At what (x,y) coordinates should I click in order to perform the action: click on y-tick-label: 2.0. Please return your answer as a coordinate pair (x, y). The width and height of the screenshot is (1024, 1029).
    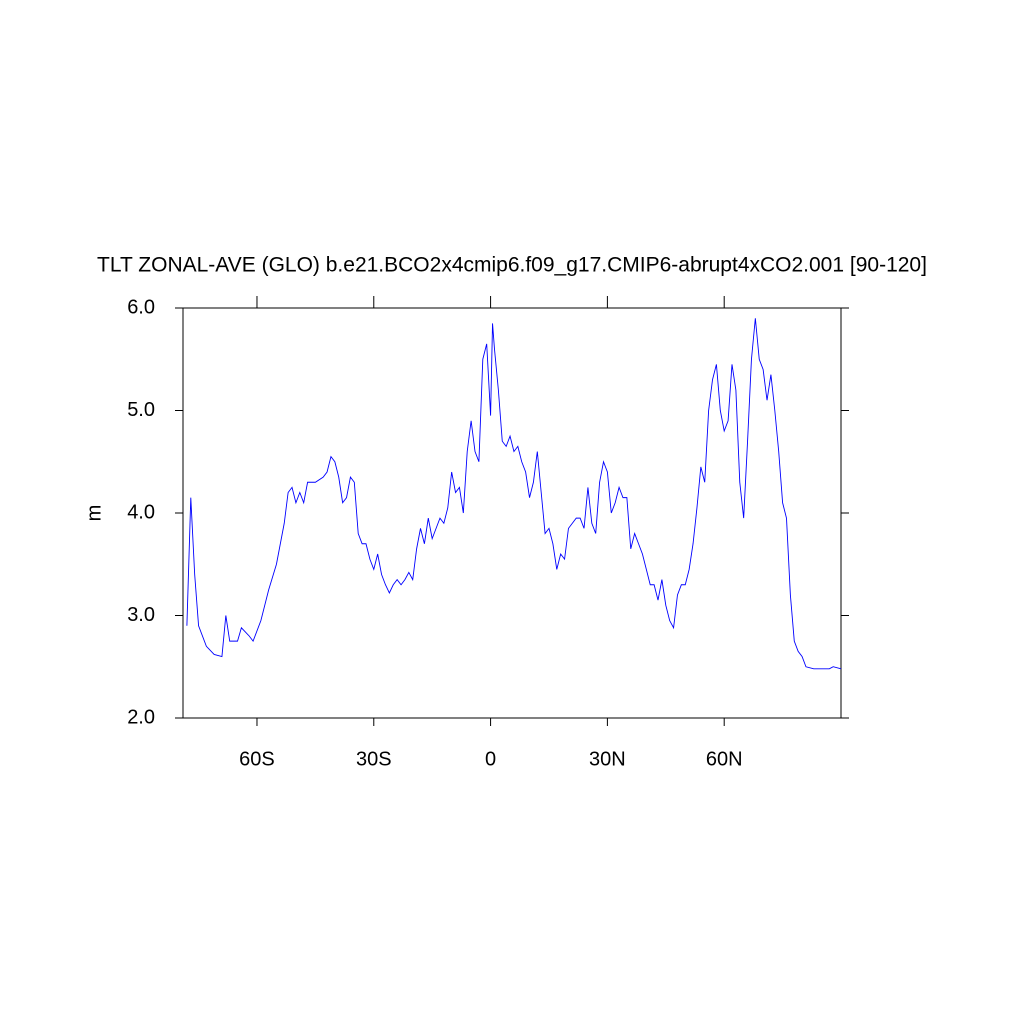
    Looking at the image, I should click on (141, 717).